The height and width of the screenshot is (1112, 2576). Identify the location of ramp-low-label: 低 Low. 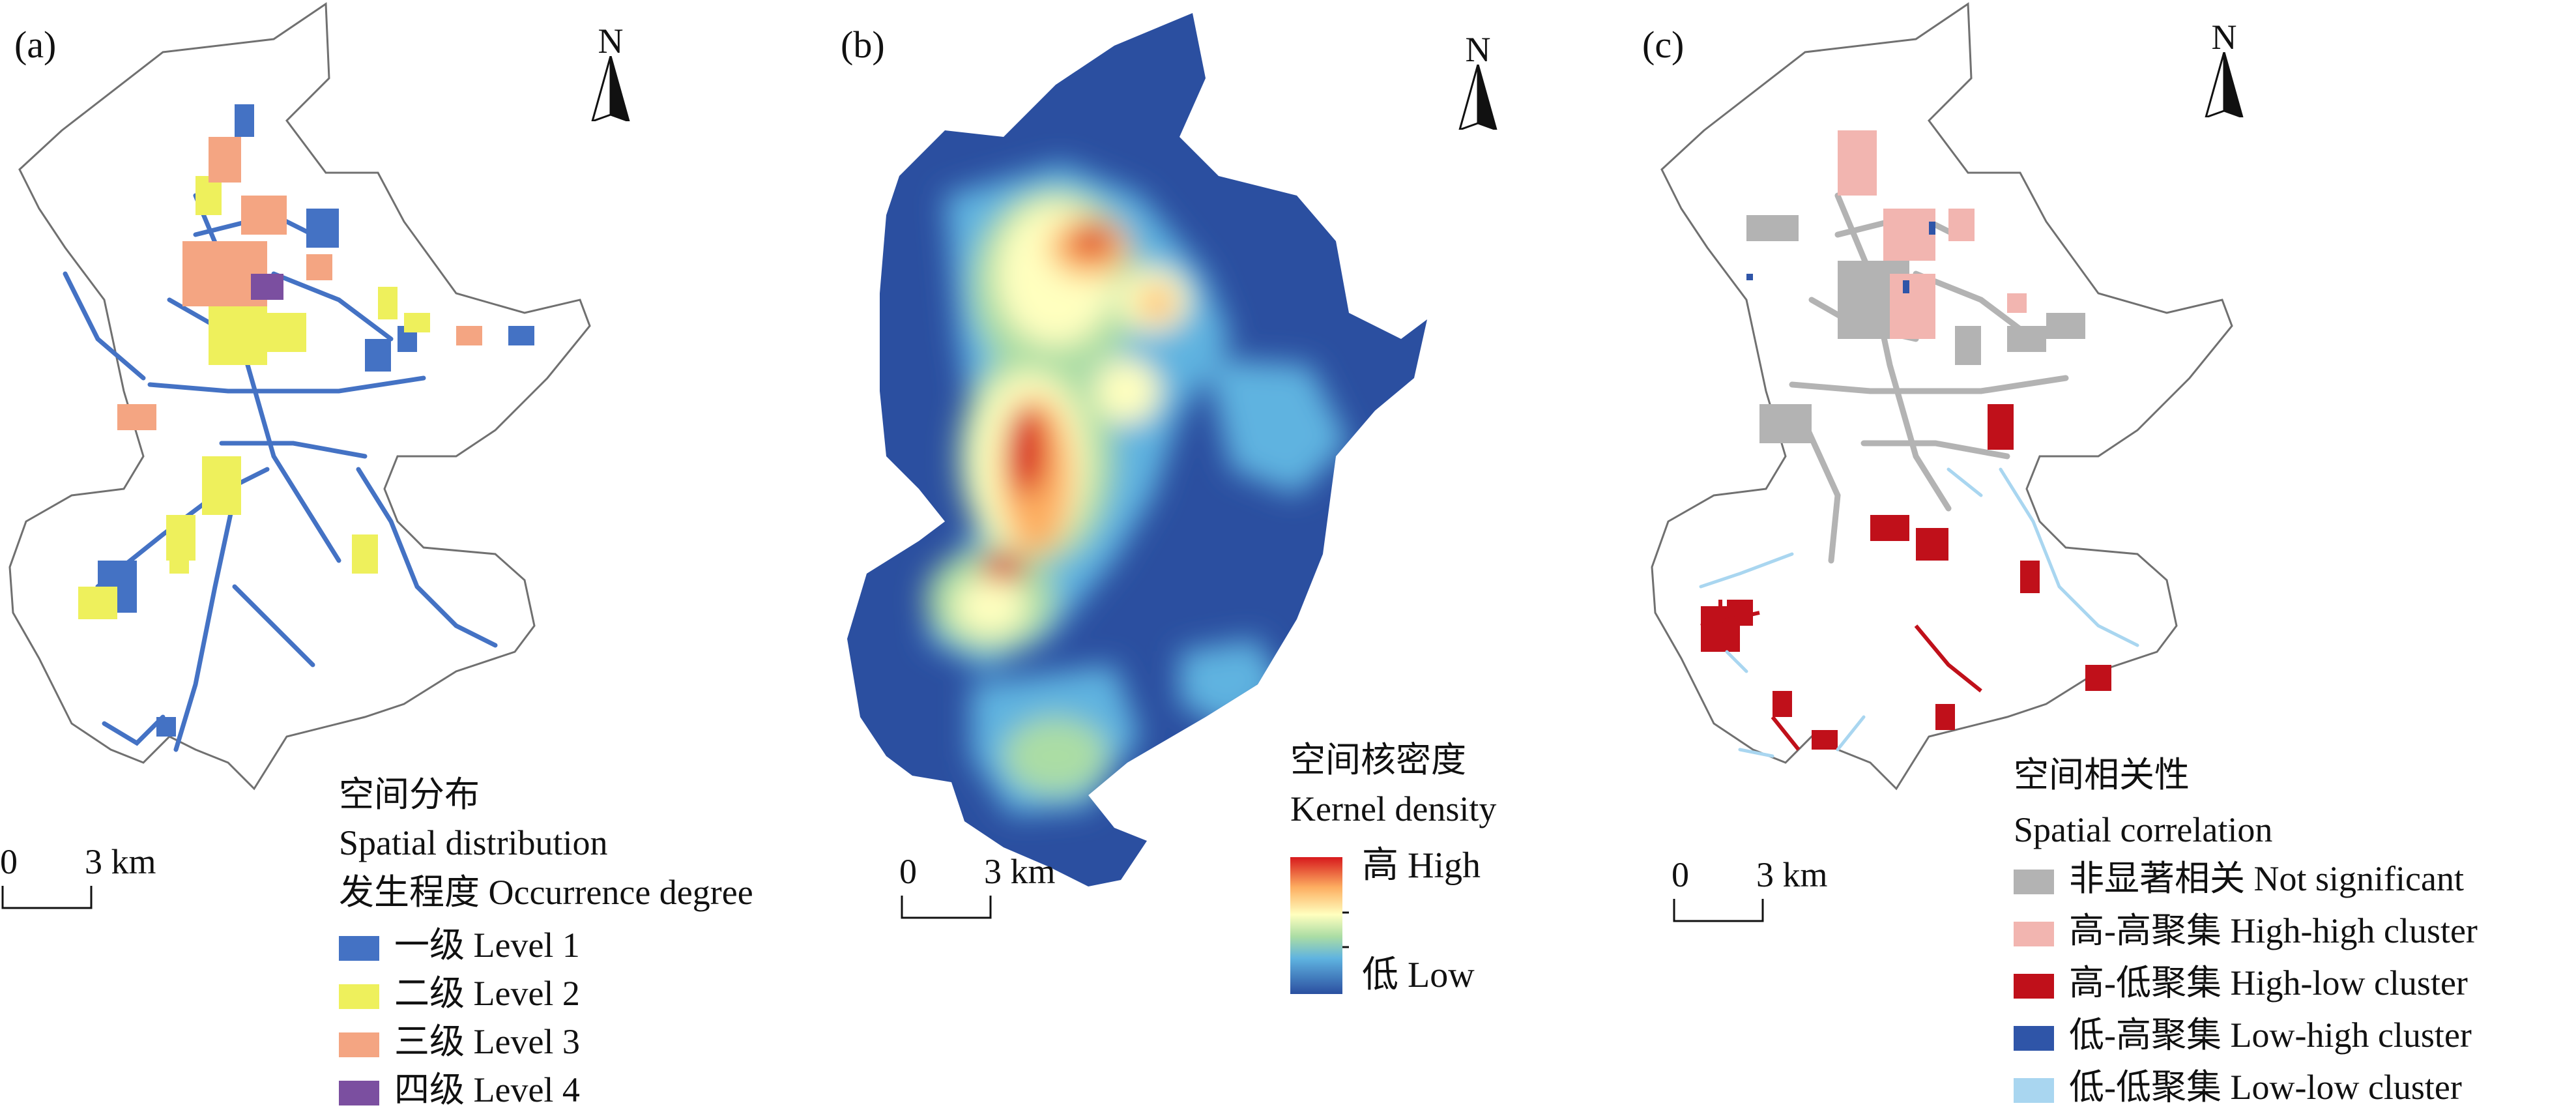
(1418, 975).